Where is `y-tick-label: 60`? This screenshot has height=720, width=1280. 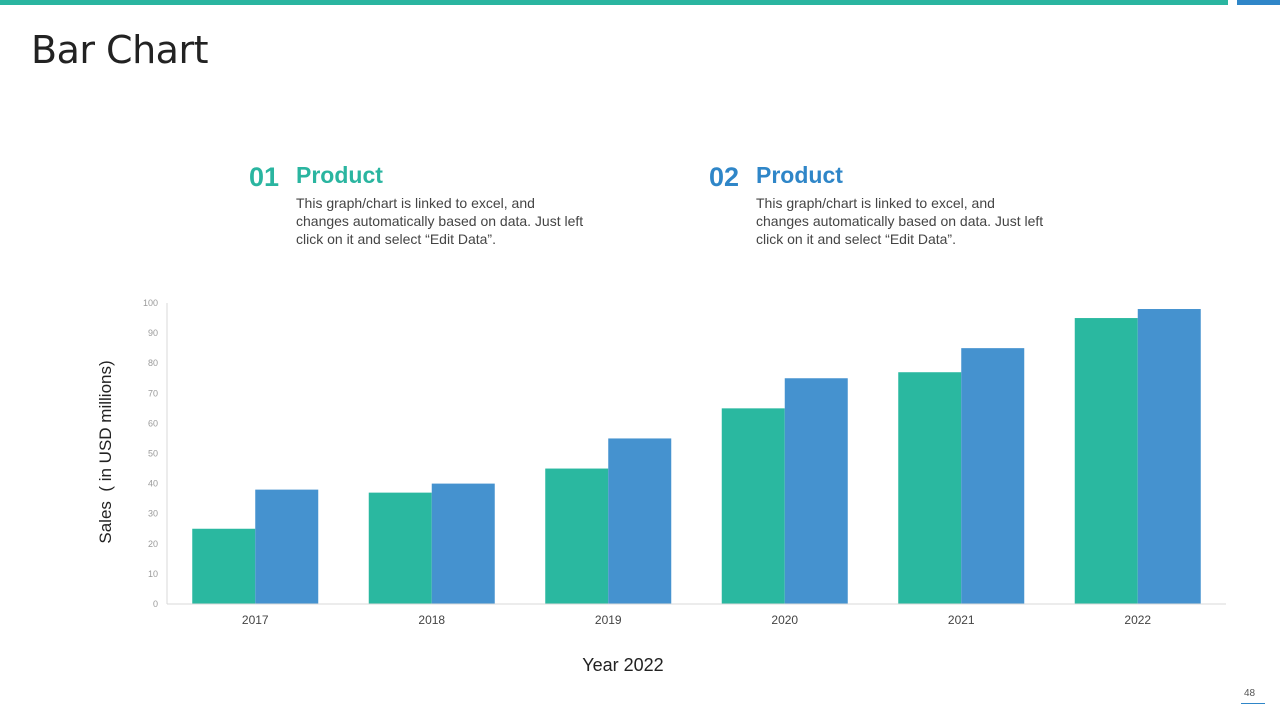 y-tick-label: 60 is located at coordinates (153, 423).